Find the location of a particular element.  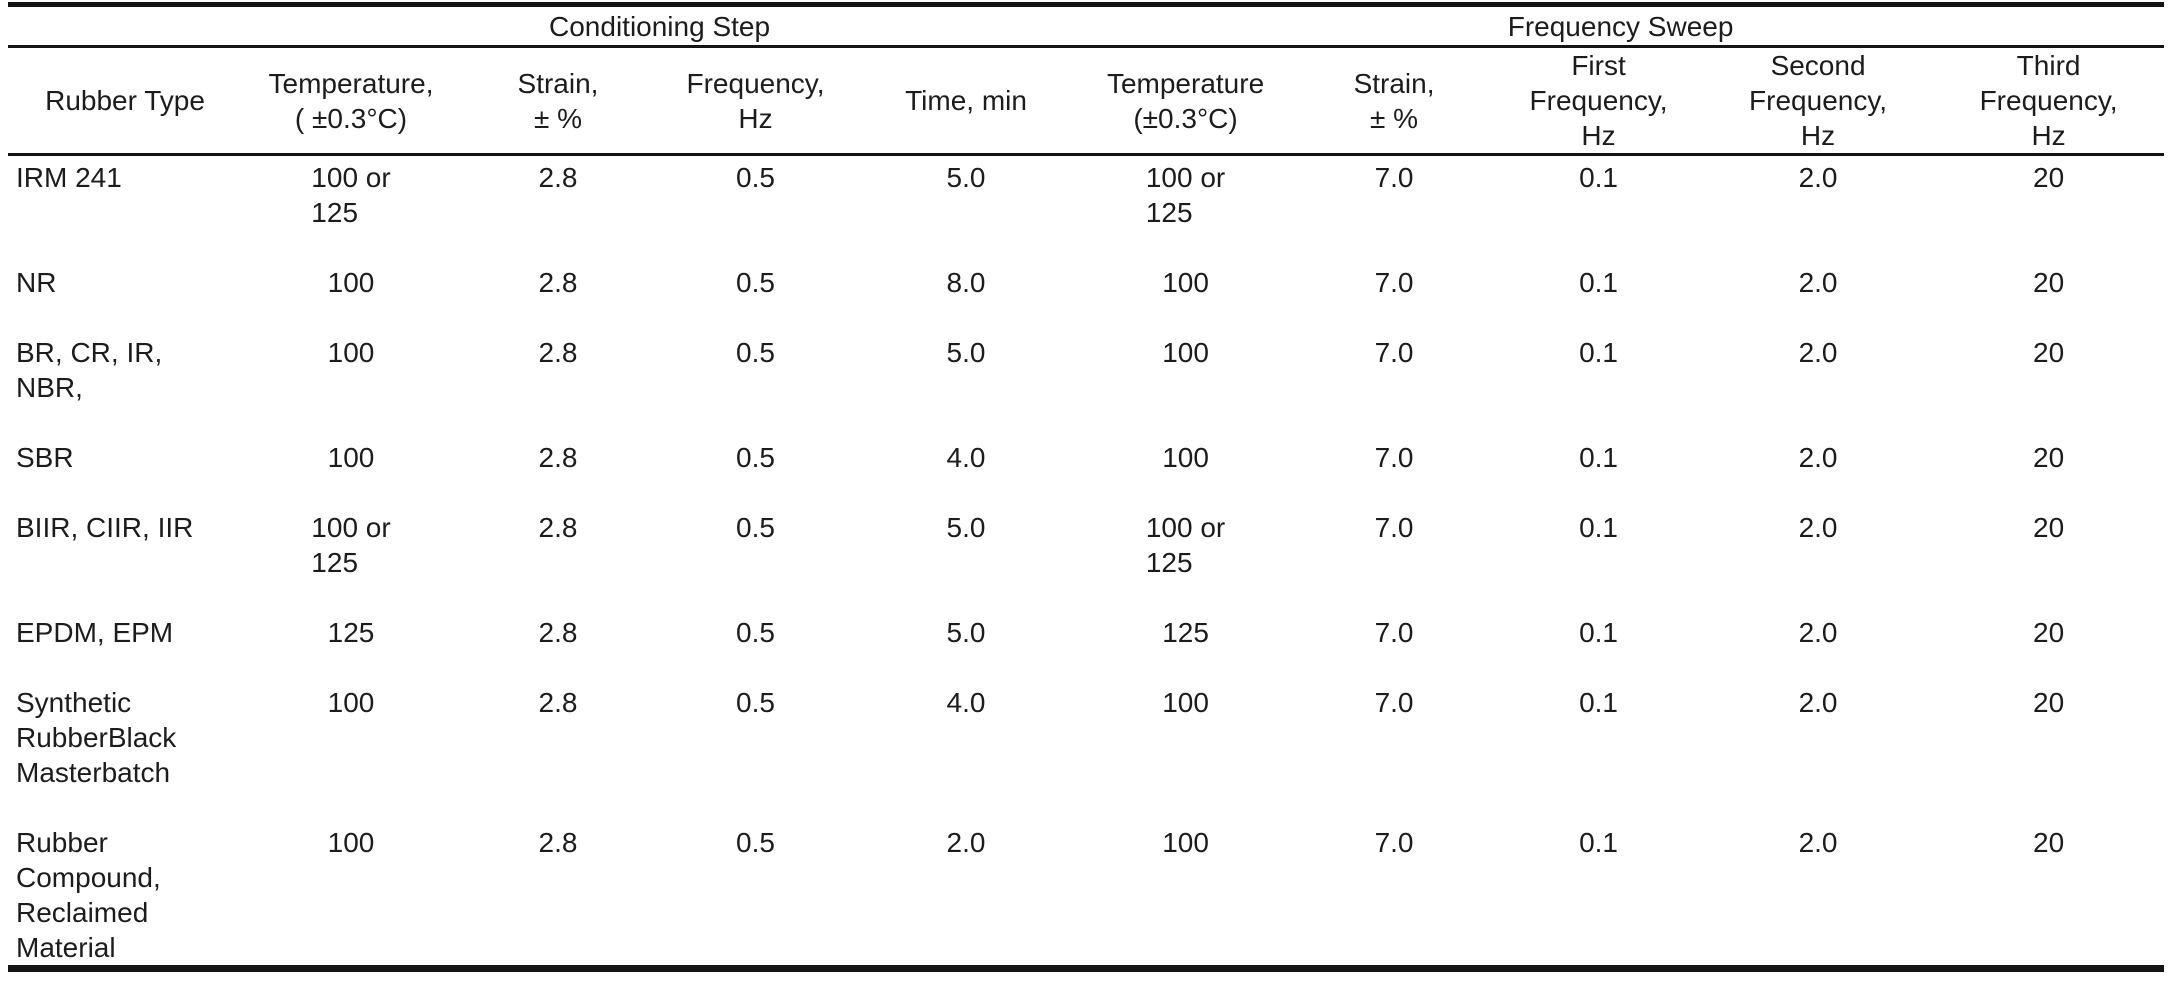

column-header-time: Time, min is located at coordinates (966, 101).